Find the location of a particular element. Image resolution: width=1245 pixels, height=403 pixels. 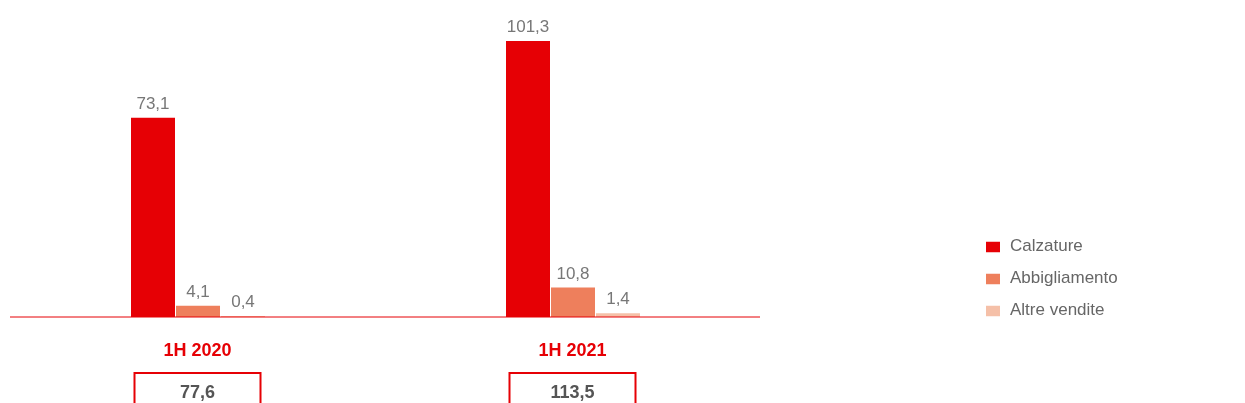

data-label: 101,3 is located at coordinates (528, 26).